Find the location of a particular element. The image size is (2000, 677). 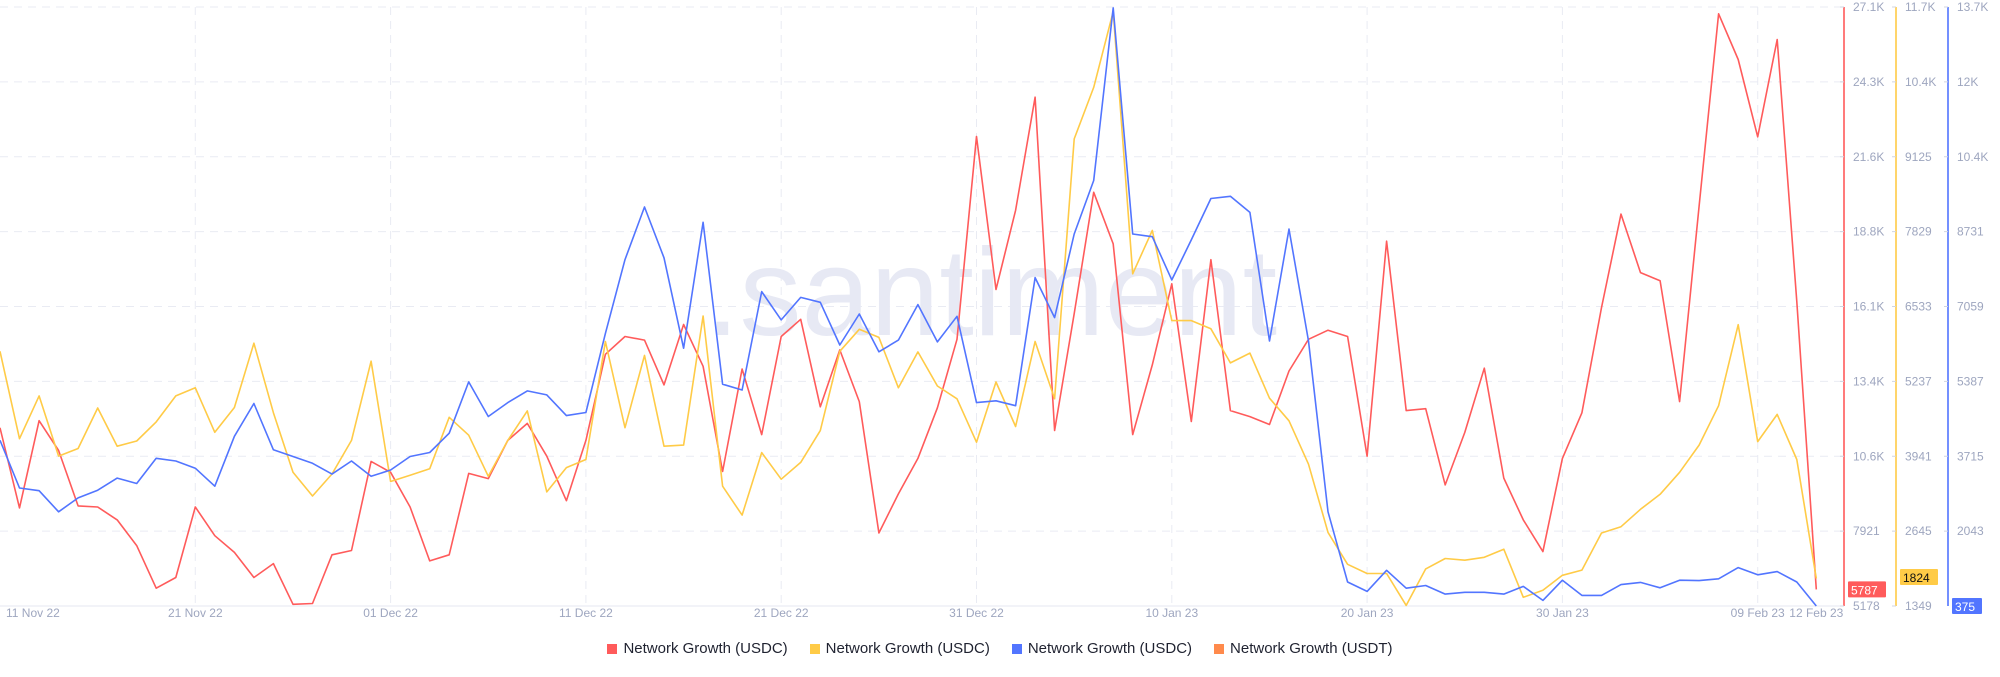

y-tick-label: 5237 is located at coordinates (1918, 381).